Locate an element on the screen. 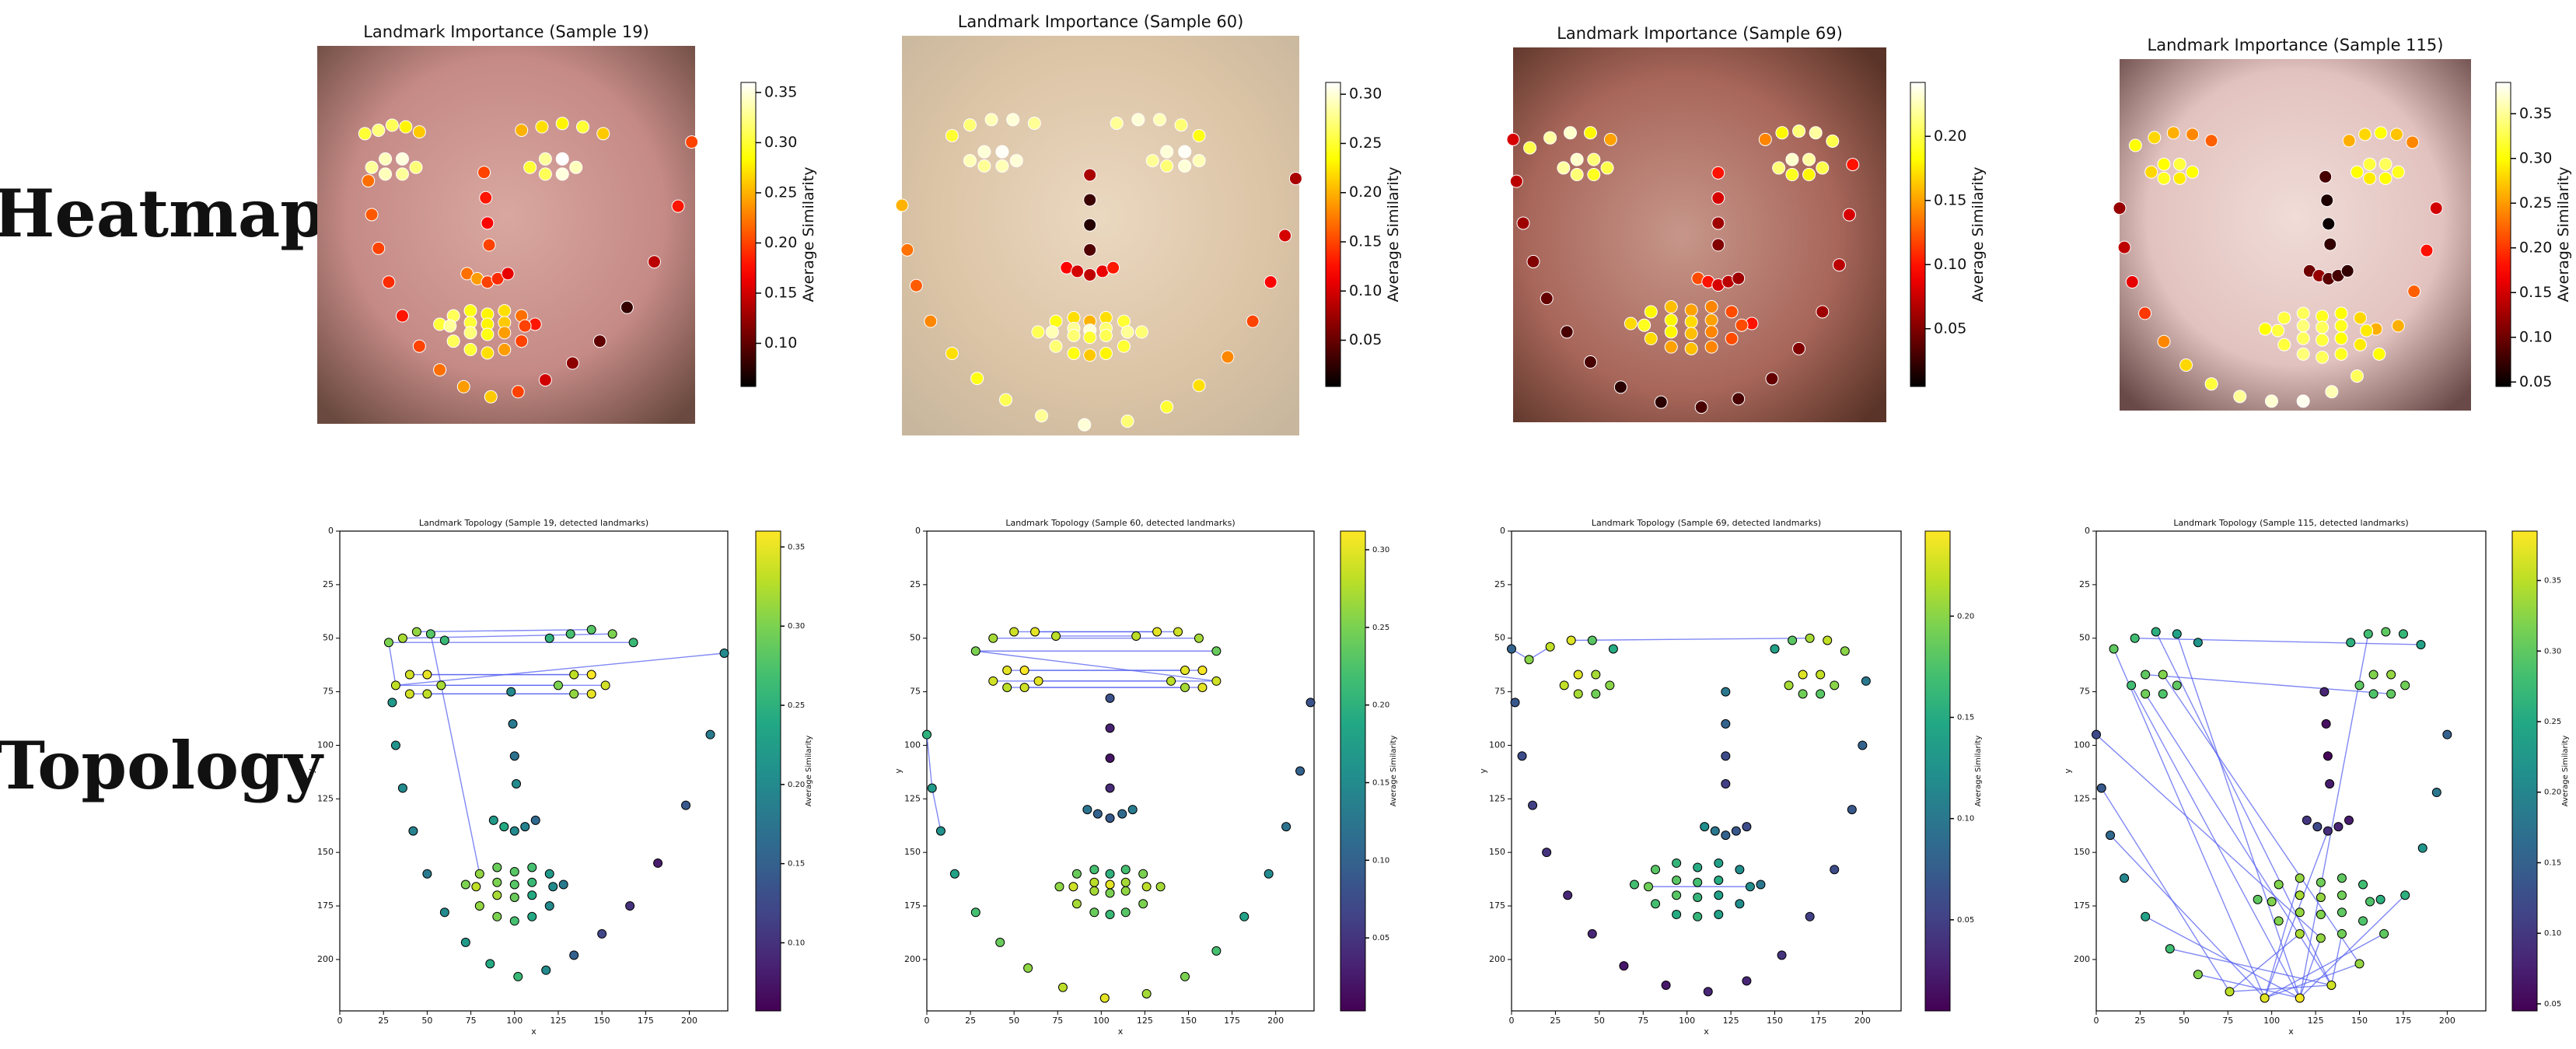  colorbar is located at coordinates (768, 771).